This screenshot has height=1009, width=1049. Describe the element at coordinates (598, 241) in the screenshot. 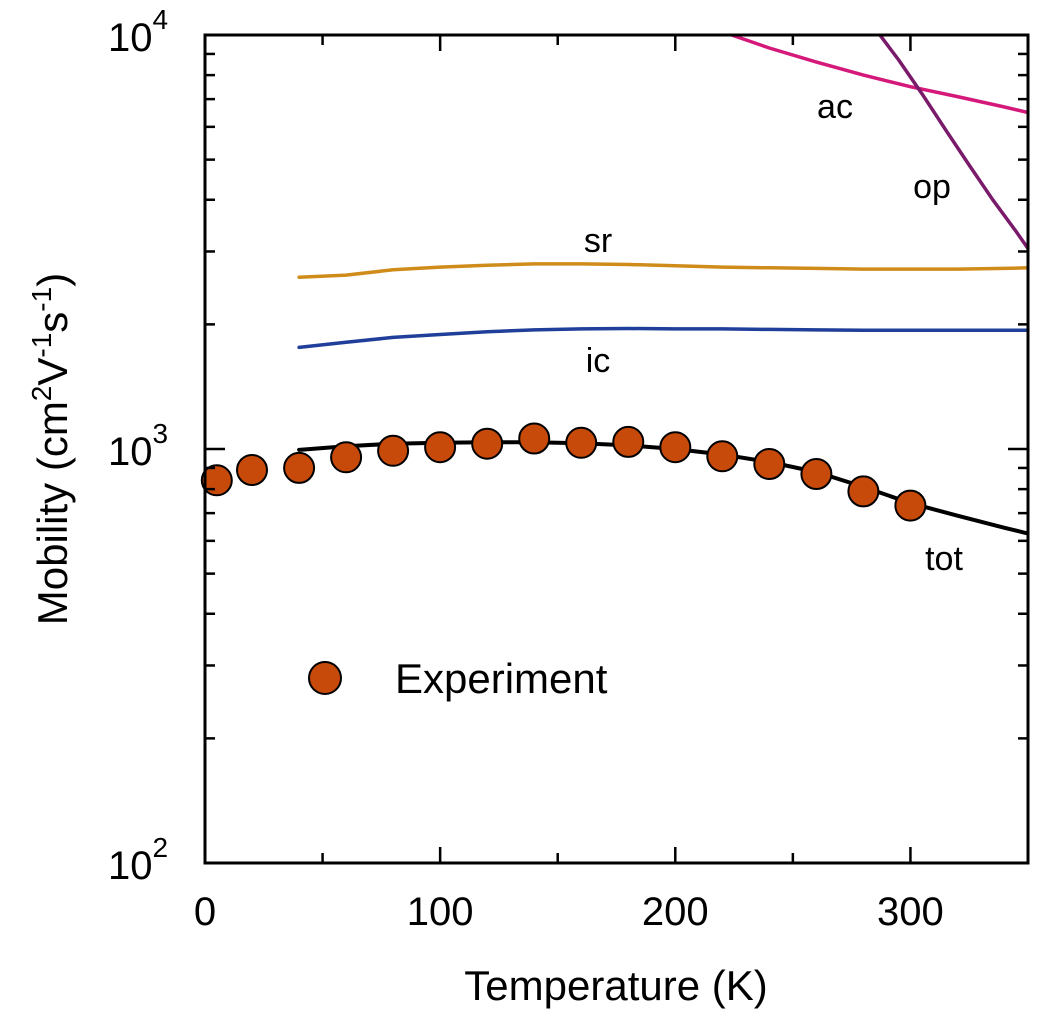

I see `curve-label-sr: sr` at that location.